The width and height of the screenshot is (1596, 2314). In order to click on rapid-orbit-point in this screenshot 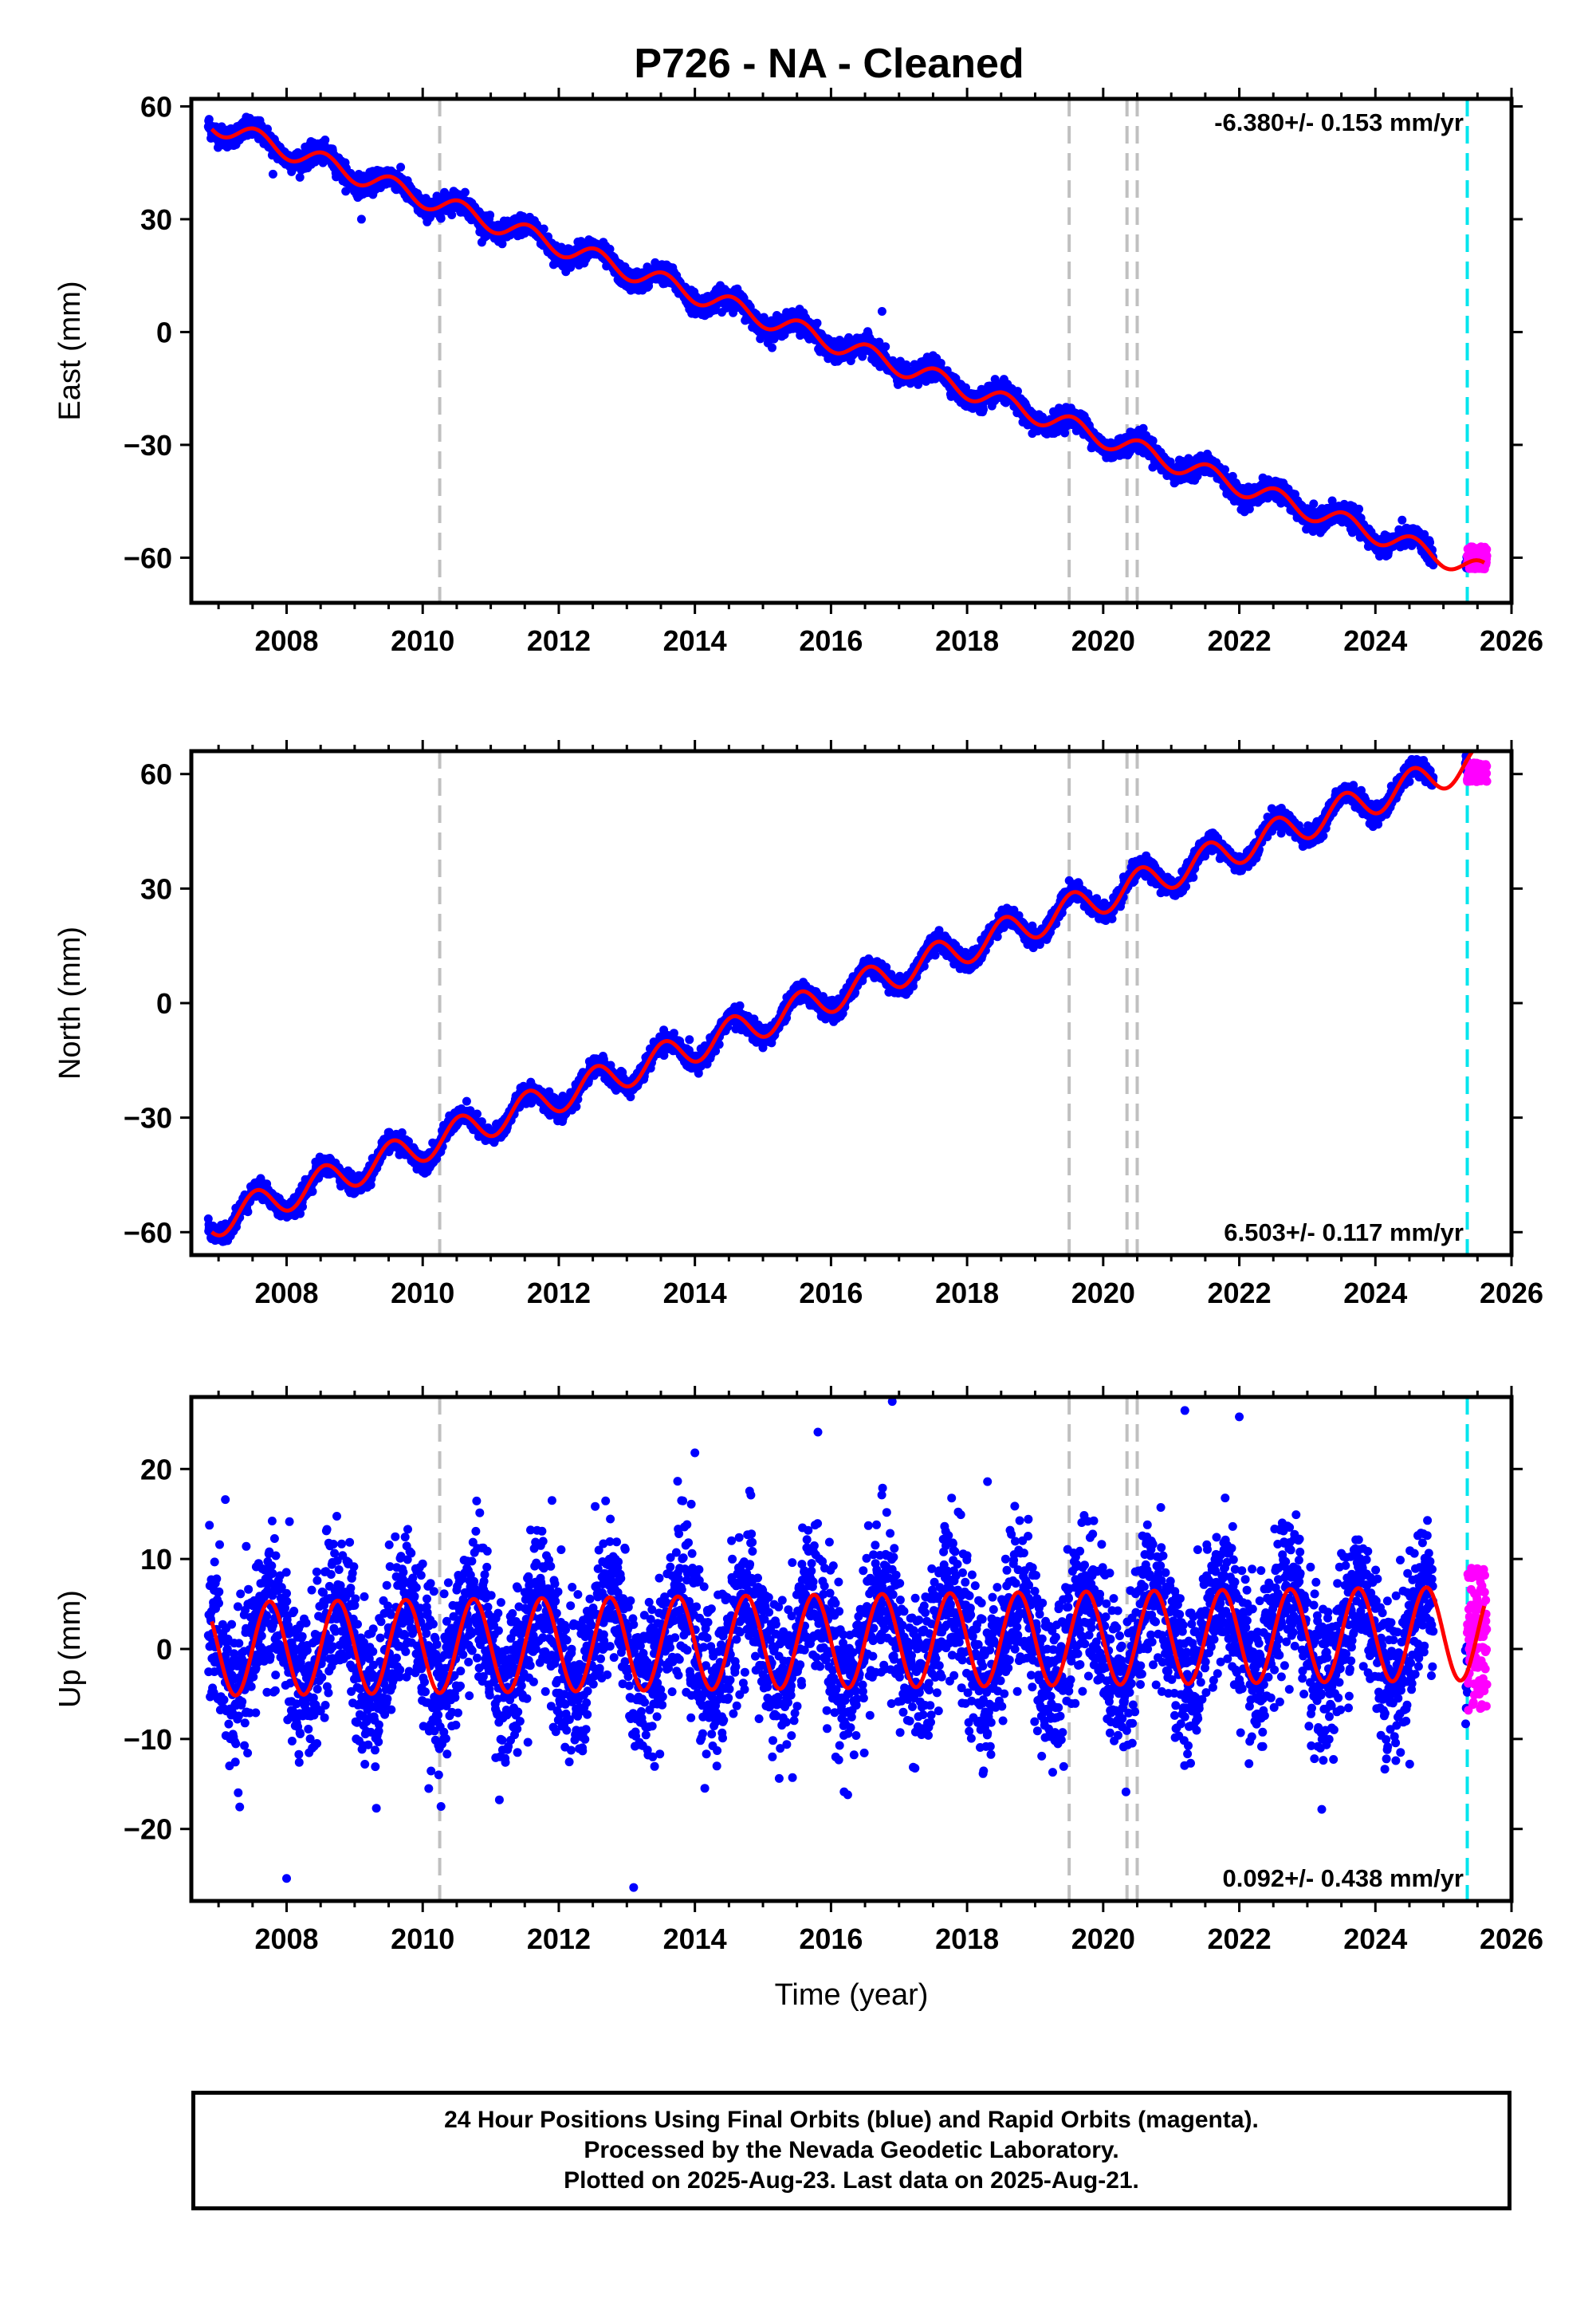, I will do `click(1487, 556)`.